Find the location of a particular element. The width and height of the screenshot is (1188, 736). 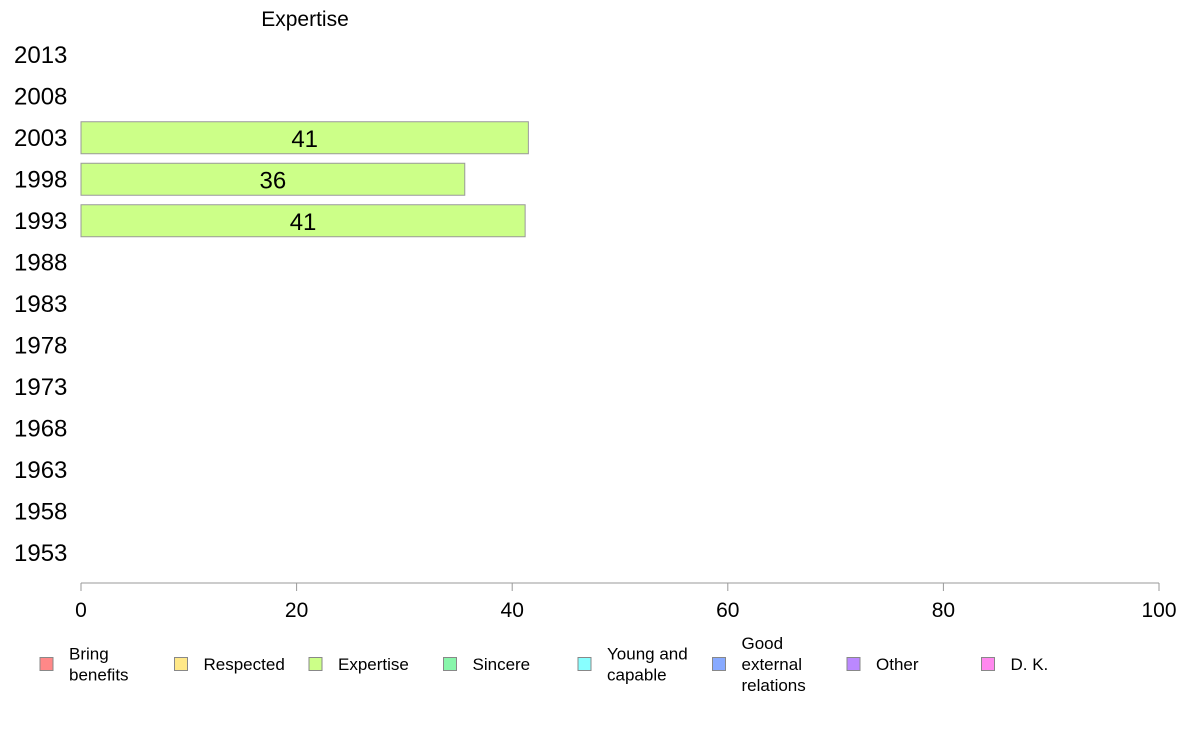

x-tick-label: 100 is located at coordinates (1158, 610).